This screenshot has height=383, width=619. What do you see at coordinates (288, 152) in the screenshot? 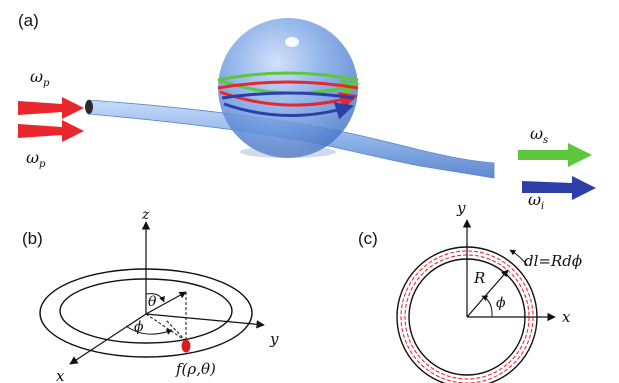
I see `sphere-shadow` at bounding box center [288, 152].